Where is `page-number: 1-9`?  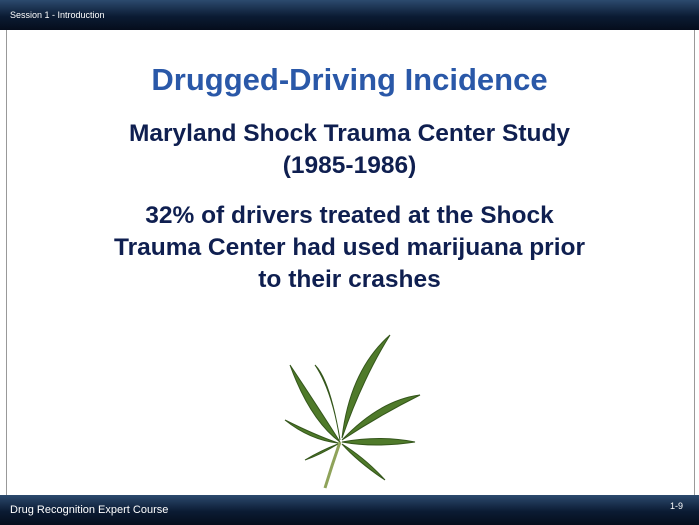
page-number: 1-9 is located at coordinates (676, 506).